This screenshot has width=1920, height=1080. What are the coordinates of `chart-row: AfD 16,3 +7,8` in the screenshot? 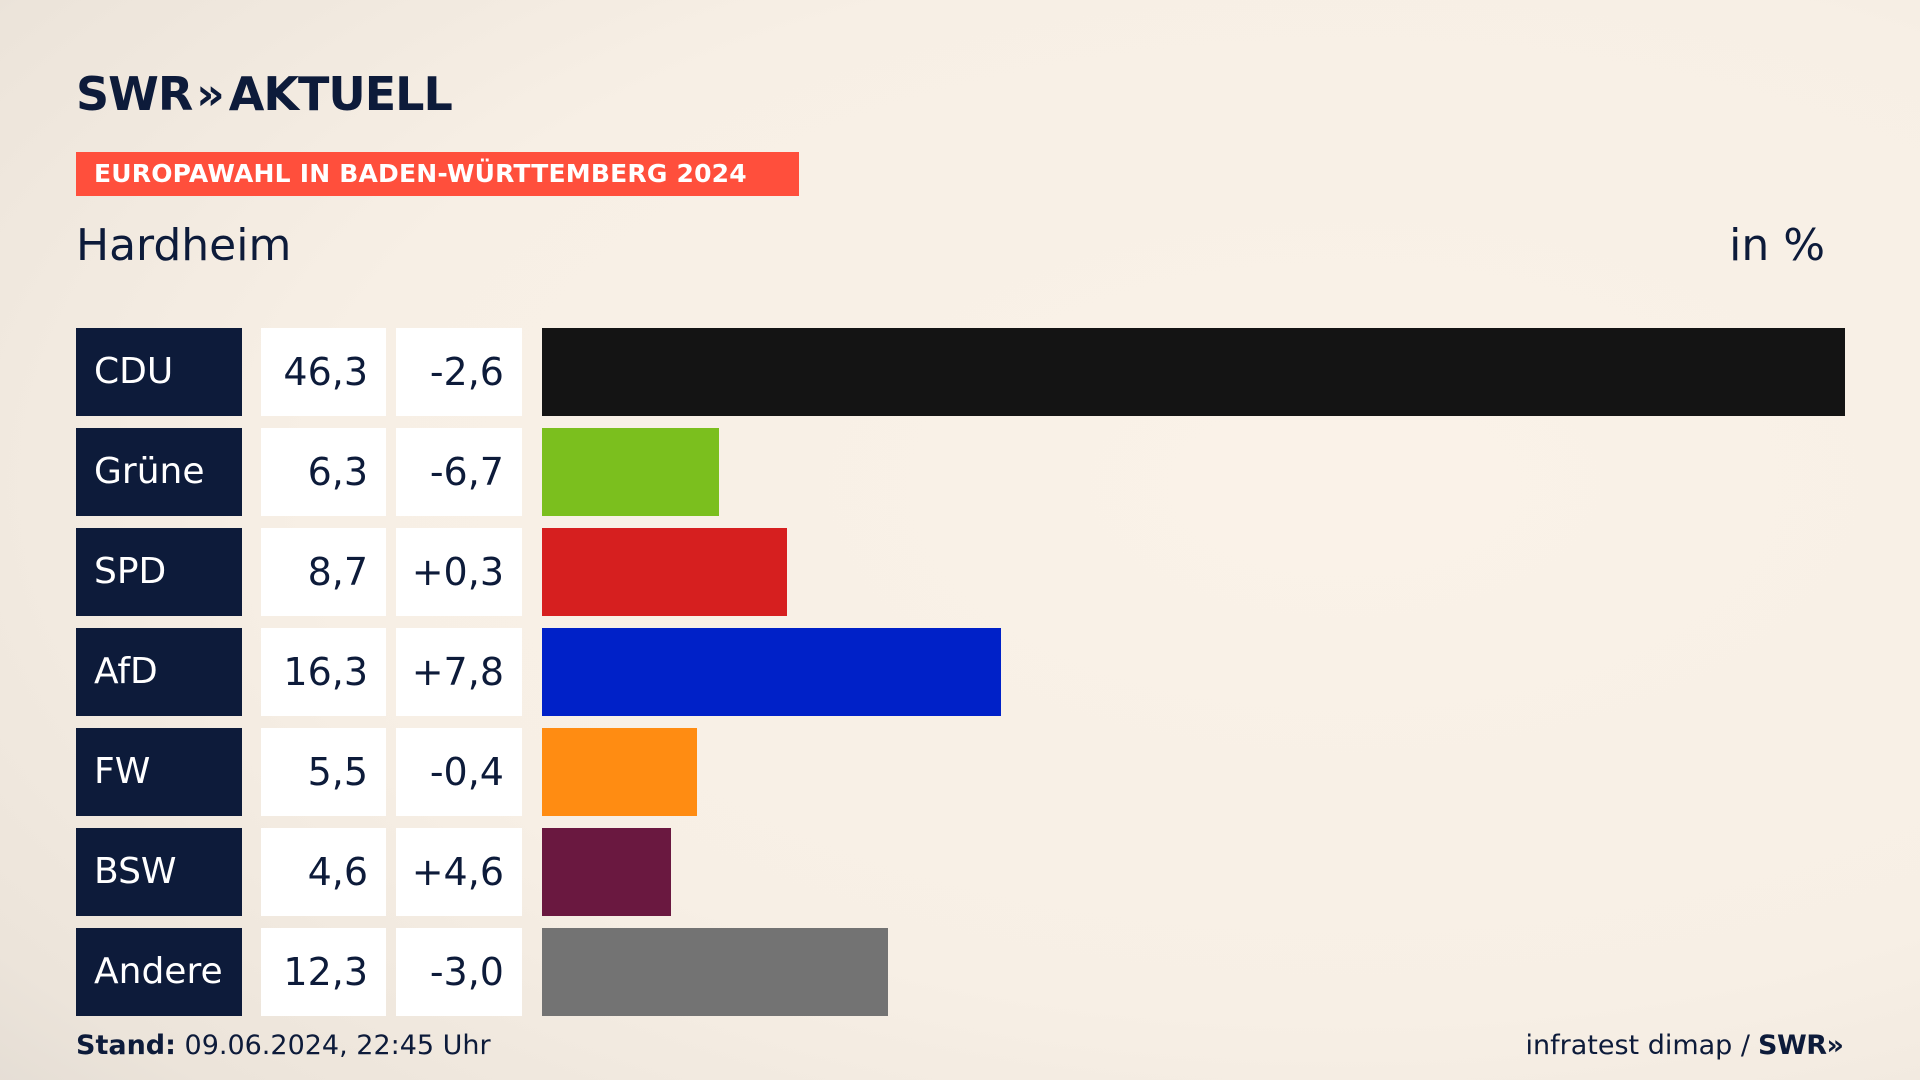 It's located at (961, 672).